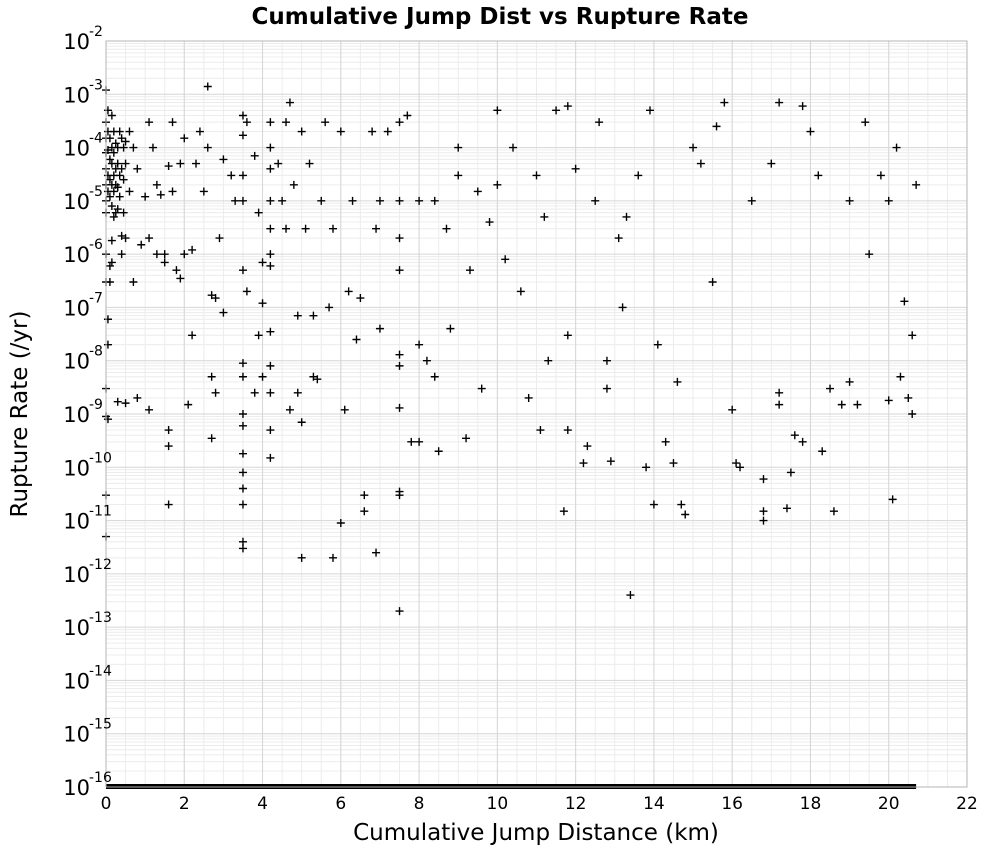  What do you see at coordinates (96, 192) in the screenshot?
I see `y-tick-exponent: -5` at bounding box center [96, 192].